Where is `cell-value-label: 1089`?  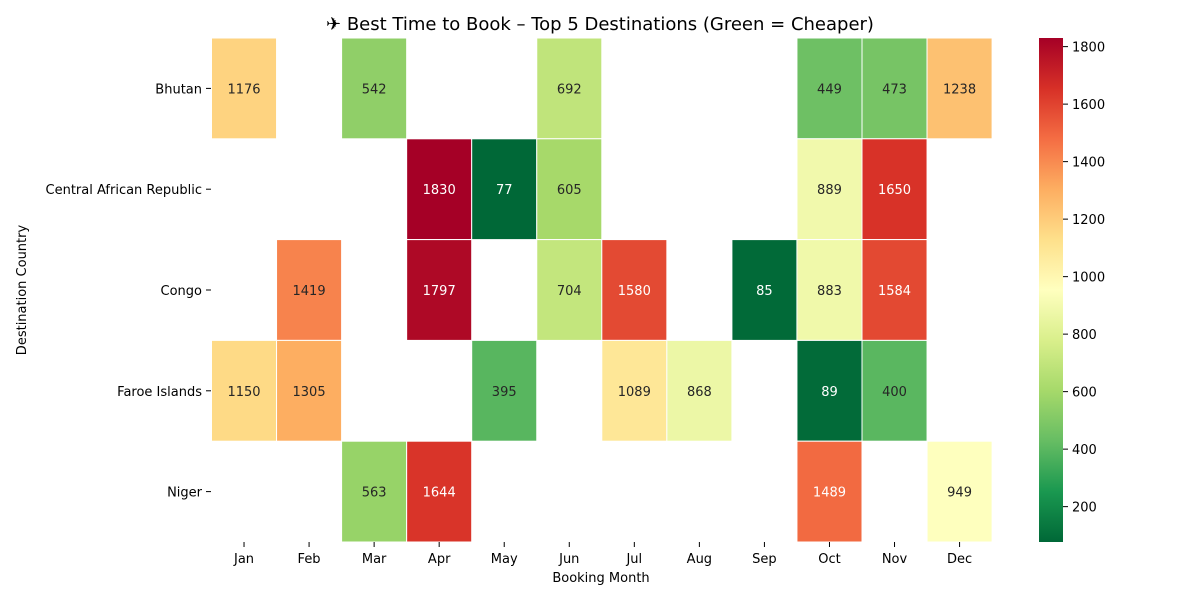 cell-value-label: 1089 is located at coordinates (634, 392).